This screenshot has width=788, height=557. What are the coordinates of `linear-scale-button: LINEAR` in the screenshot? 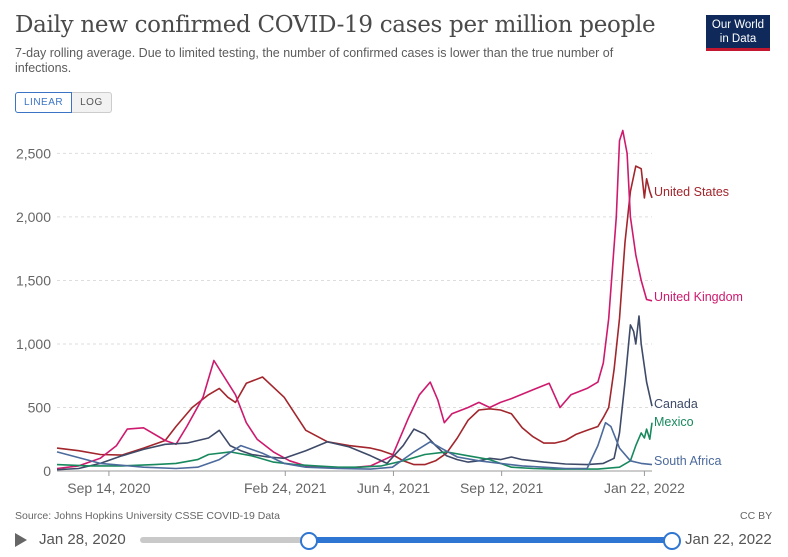 It's located at (44, 102).